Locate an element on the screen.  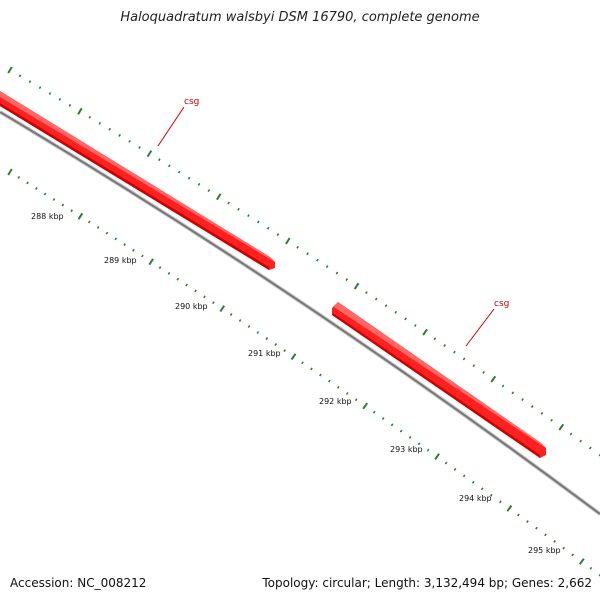
scale-label-288: 288 kbp is located at coordinates (47, 216).